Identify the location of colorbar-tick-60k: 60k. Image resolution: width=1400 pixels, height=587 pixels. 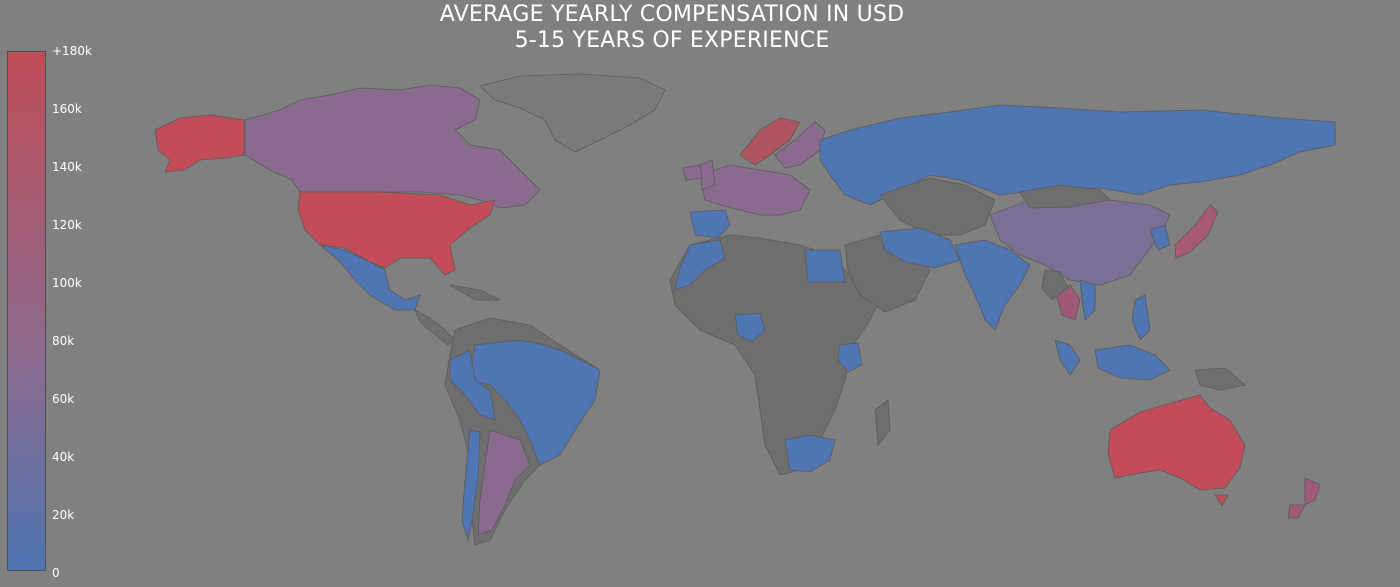
(63, 399).